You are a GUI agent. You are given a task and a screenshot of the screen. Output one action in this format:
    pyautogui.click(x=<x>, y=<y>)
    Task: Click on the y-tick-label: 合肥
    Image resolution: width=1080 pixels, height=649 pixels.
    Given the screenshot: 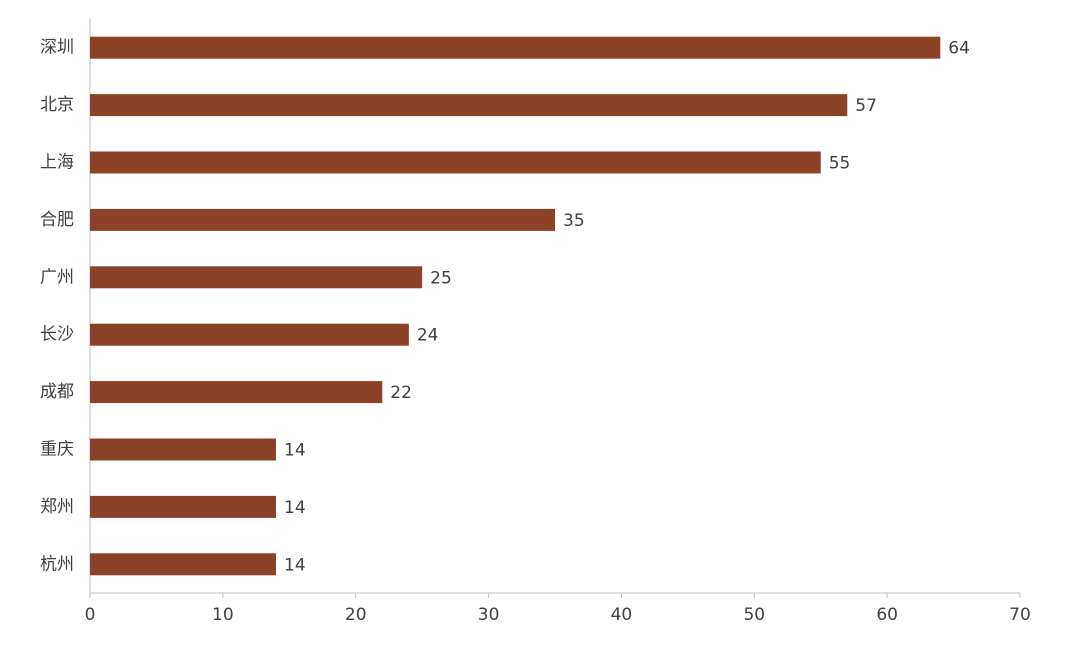 What is the action you would take?
    pyautogui.click(x=57, y=220)
    